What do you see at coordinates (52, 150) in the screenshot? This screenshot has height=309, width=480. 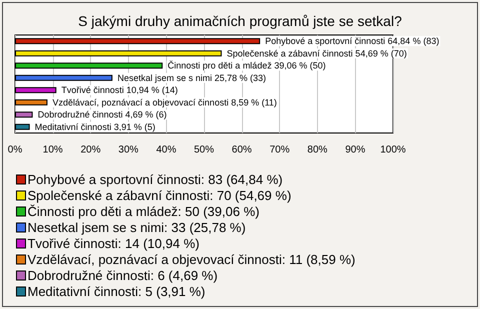 I see `x-tick-label: 10%` at bounding box center [52, 150].